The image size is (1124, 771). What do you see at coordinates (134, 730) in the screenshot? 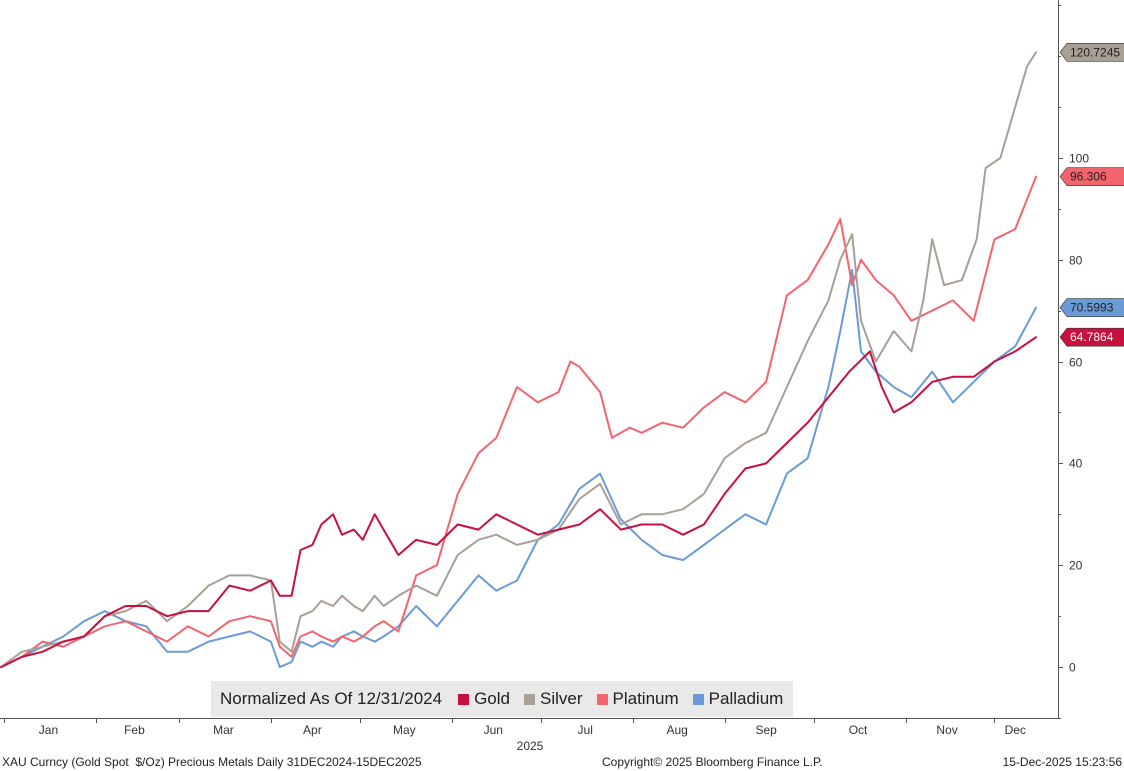
I see `x-tick-label: Feb` at bounding box center [134, 730].